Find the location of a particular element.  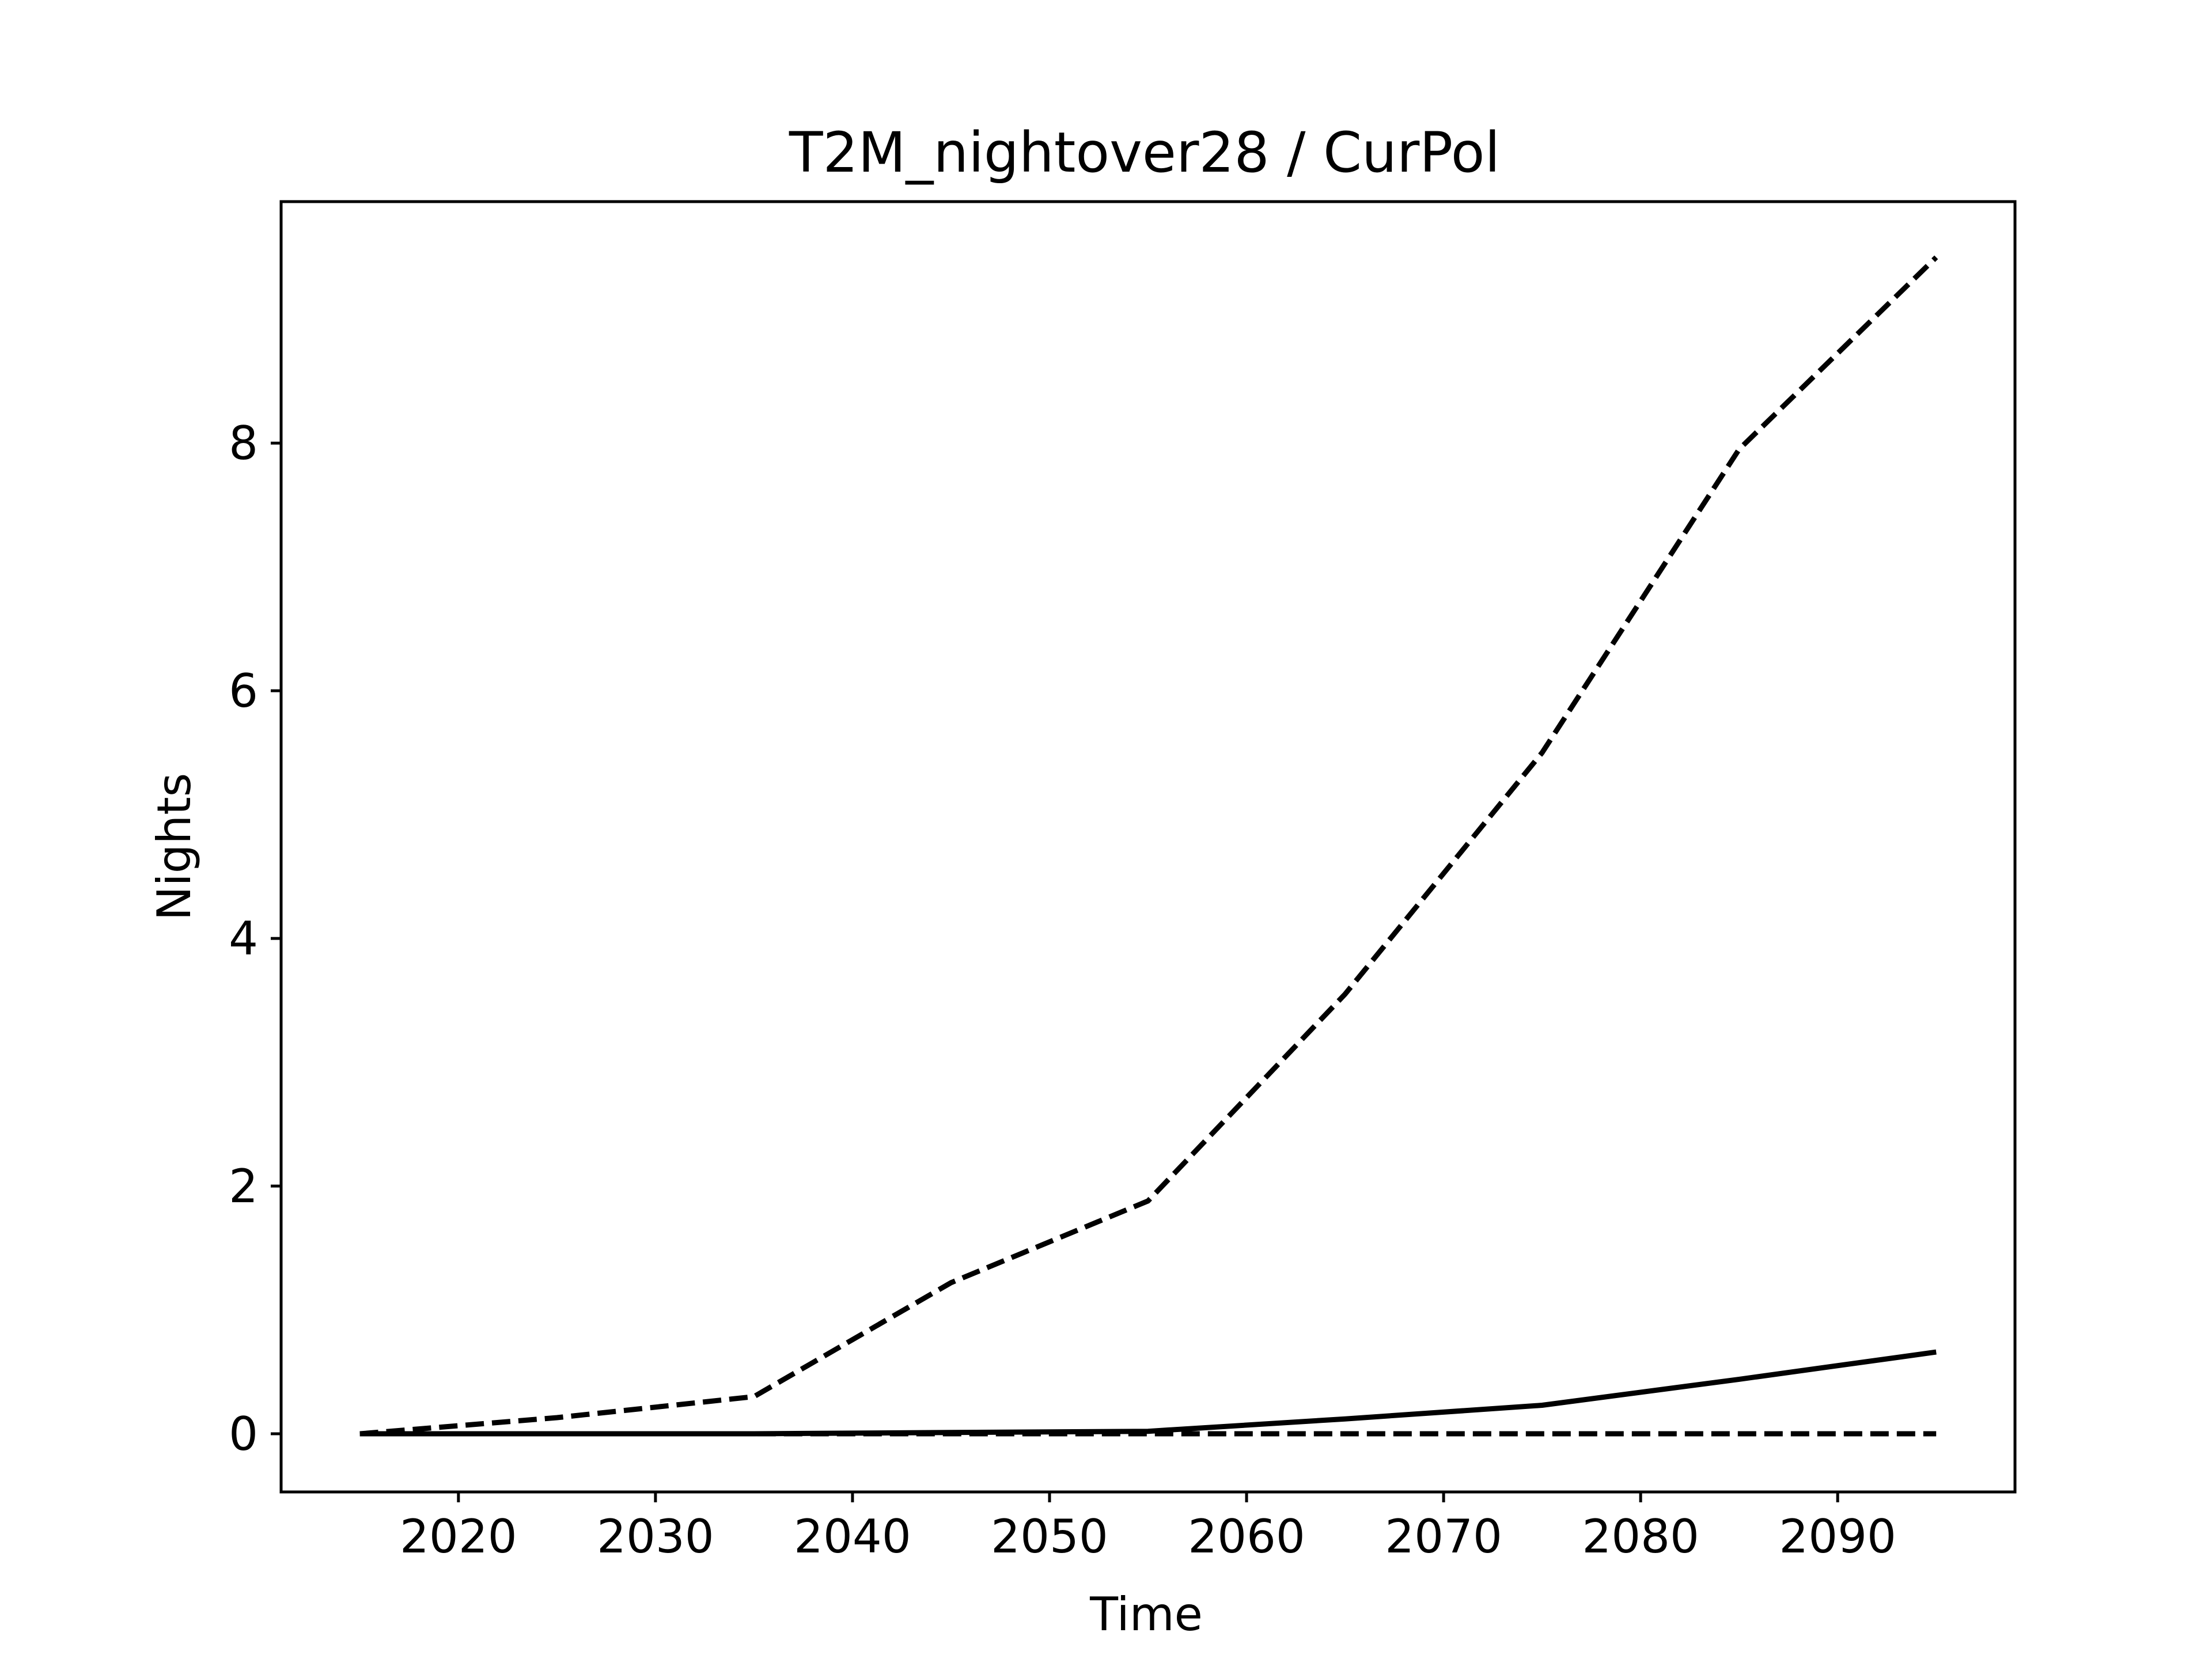

y-tick-label: 6 is located at coordinates (243, 691).